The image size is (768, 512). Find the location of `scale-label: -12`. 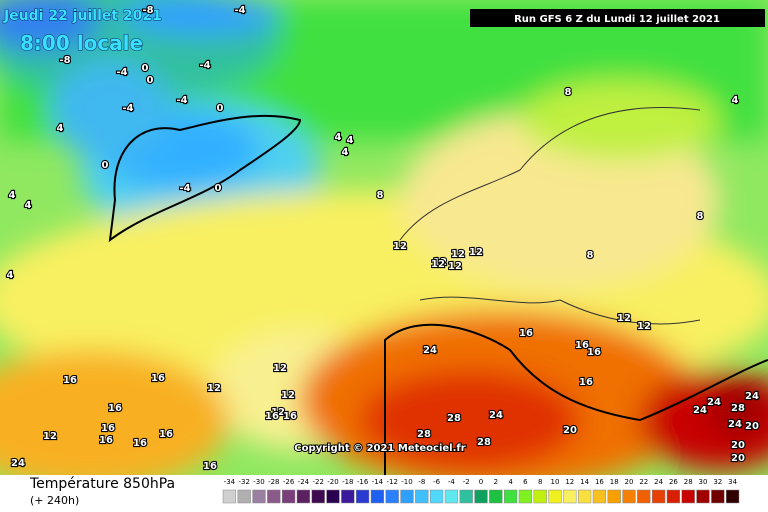

scale-label: -12 is located at coordinates (391, 482).